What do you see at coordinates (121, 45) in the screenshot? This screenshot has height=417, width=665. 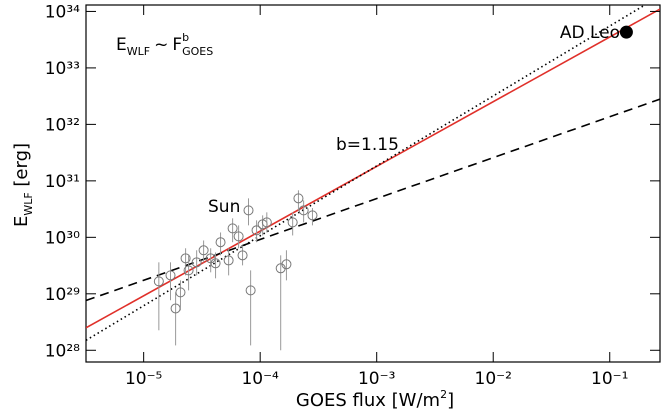 I see `formula-part: E` at bounding box center [121, 45].